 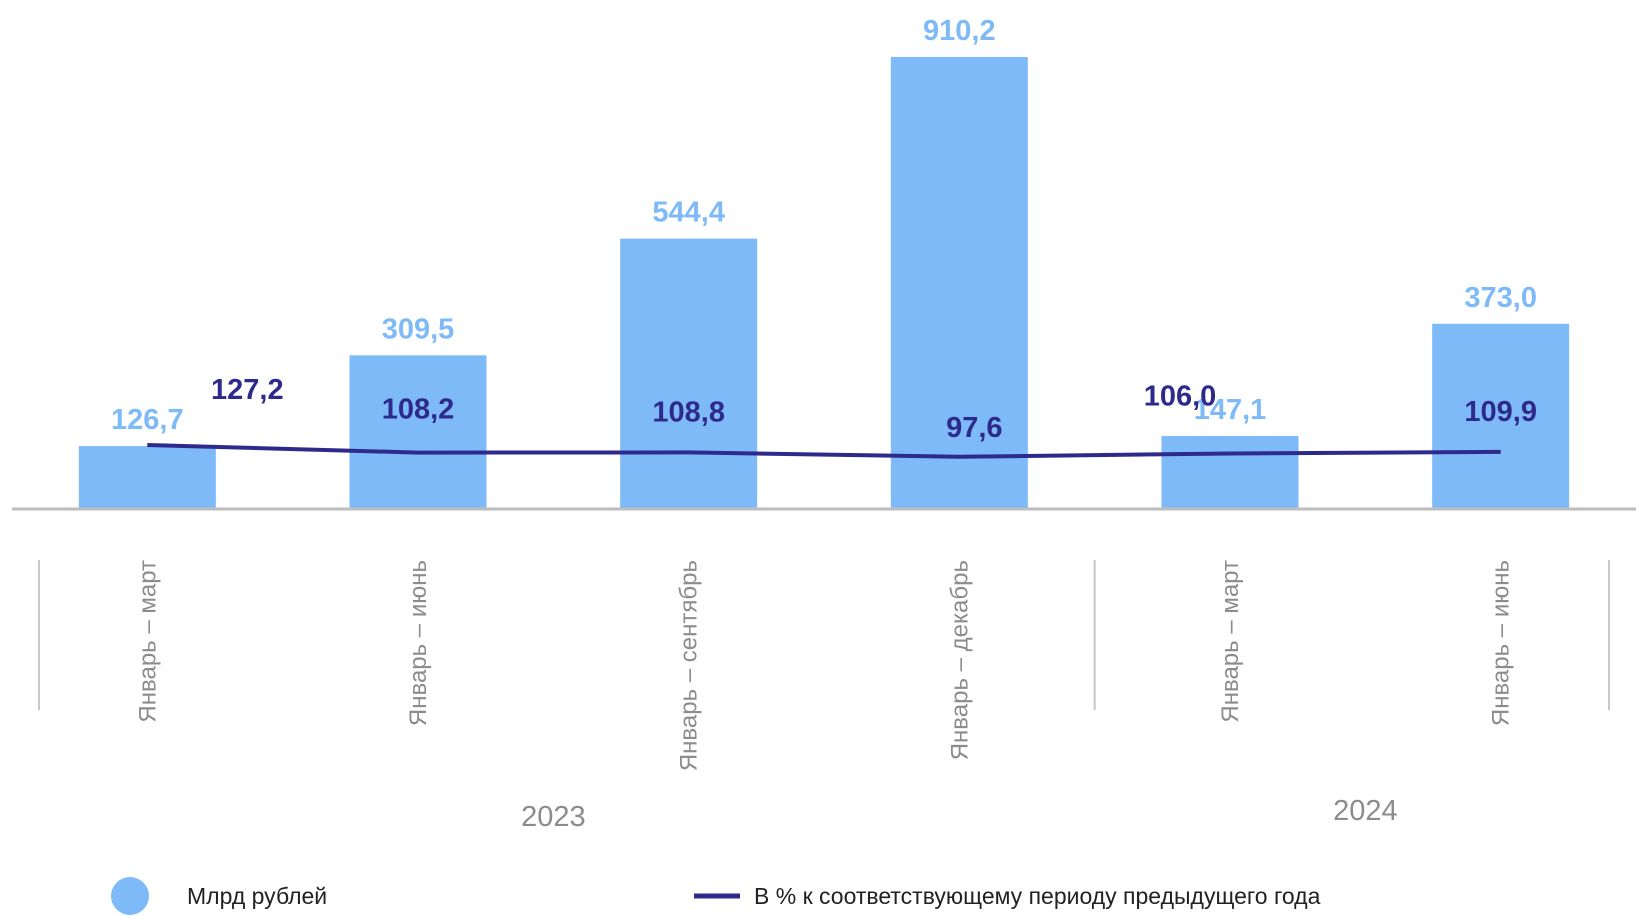 I want to click on bar-value-label: 309,5, so click(x=418, y=329).